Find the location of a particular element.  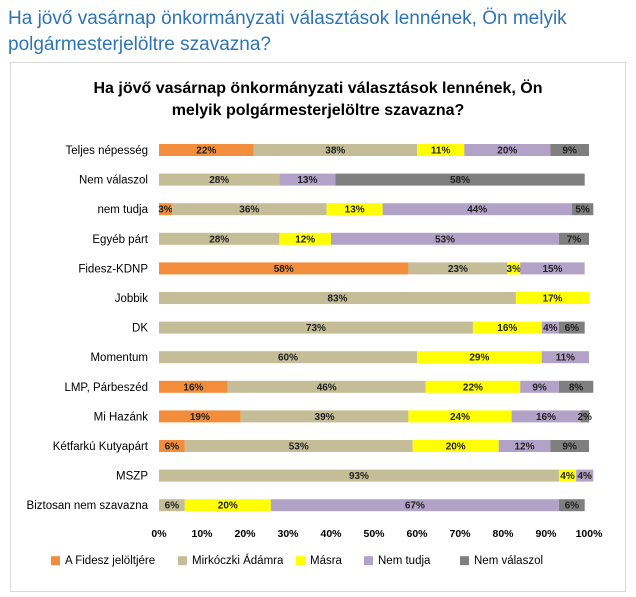

value-label: 15% is located at coordinates (552, 269).